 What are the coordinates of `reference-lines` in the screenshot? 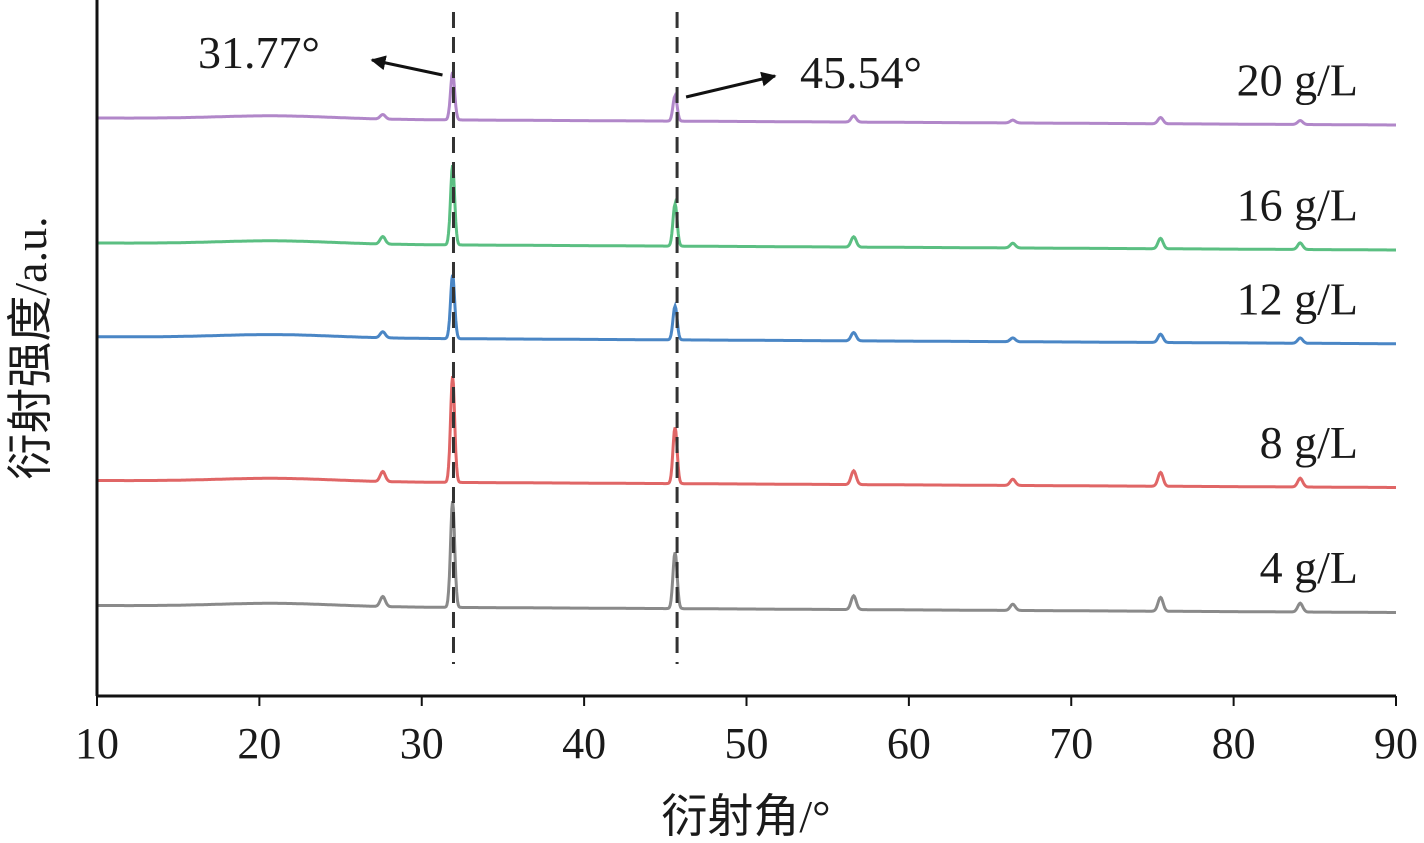 It's located at (565, 338).